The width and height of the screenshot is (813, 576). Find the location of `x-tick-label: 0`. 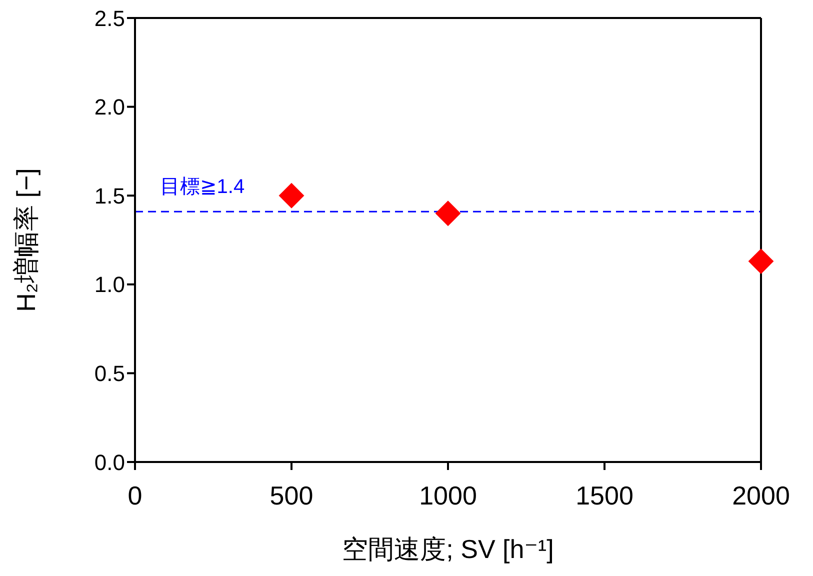

x-tick-label: 0 is located at coordinates (135, 495).